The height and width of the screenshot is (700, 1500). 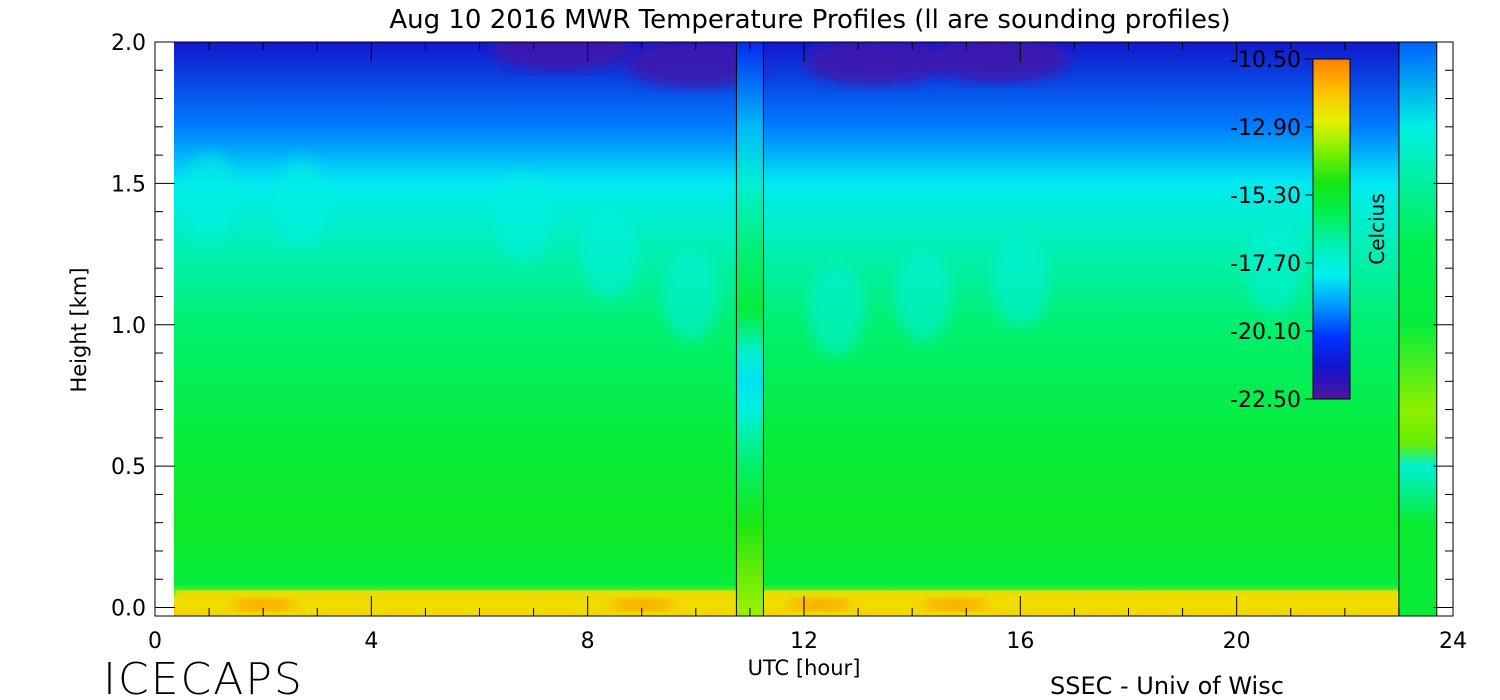 I want to click on x-tick-label: 16, so click(x=1020, y=641).